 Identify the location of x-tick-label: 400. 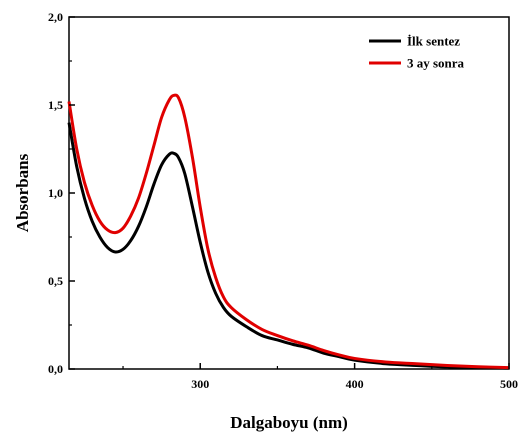
(355, 384).